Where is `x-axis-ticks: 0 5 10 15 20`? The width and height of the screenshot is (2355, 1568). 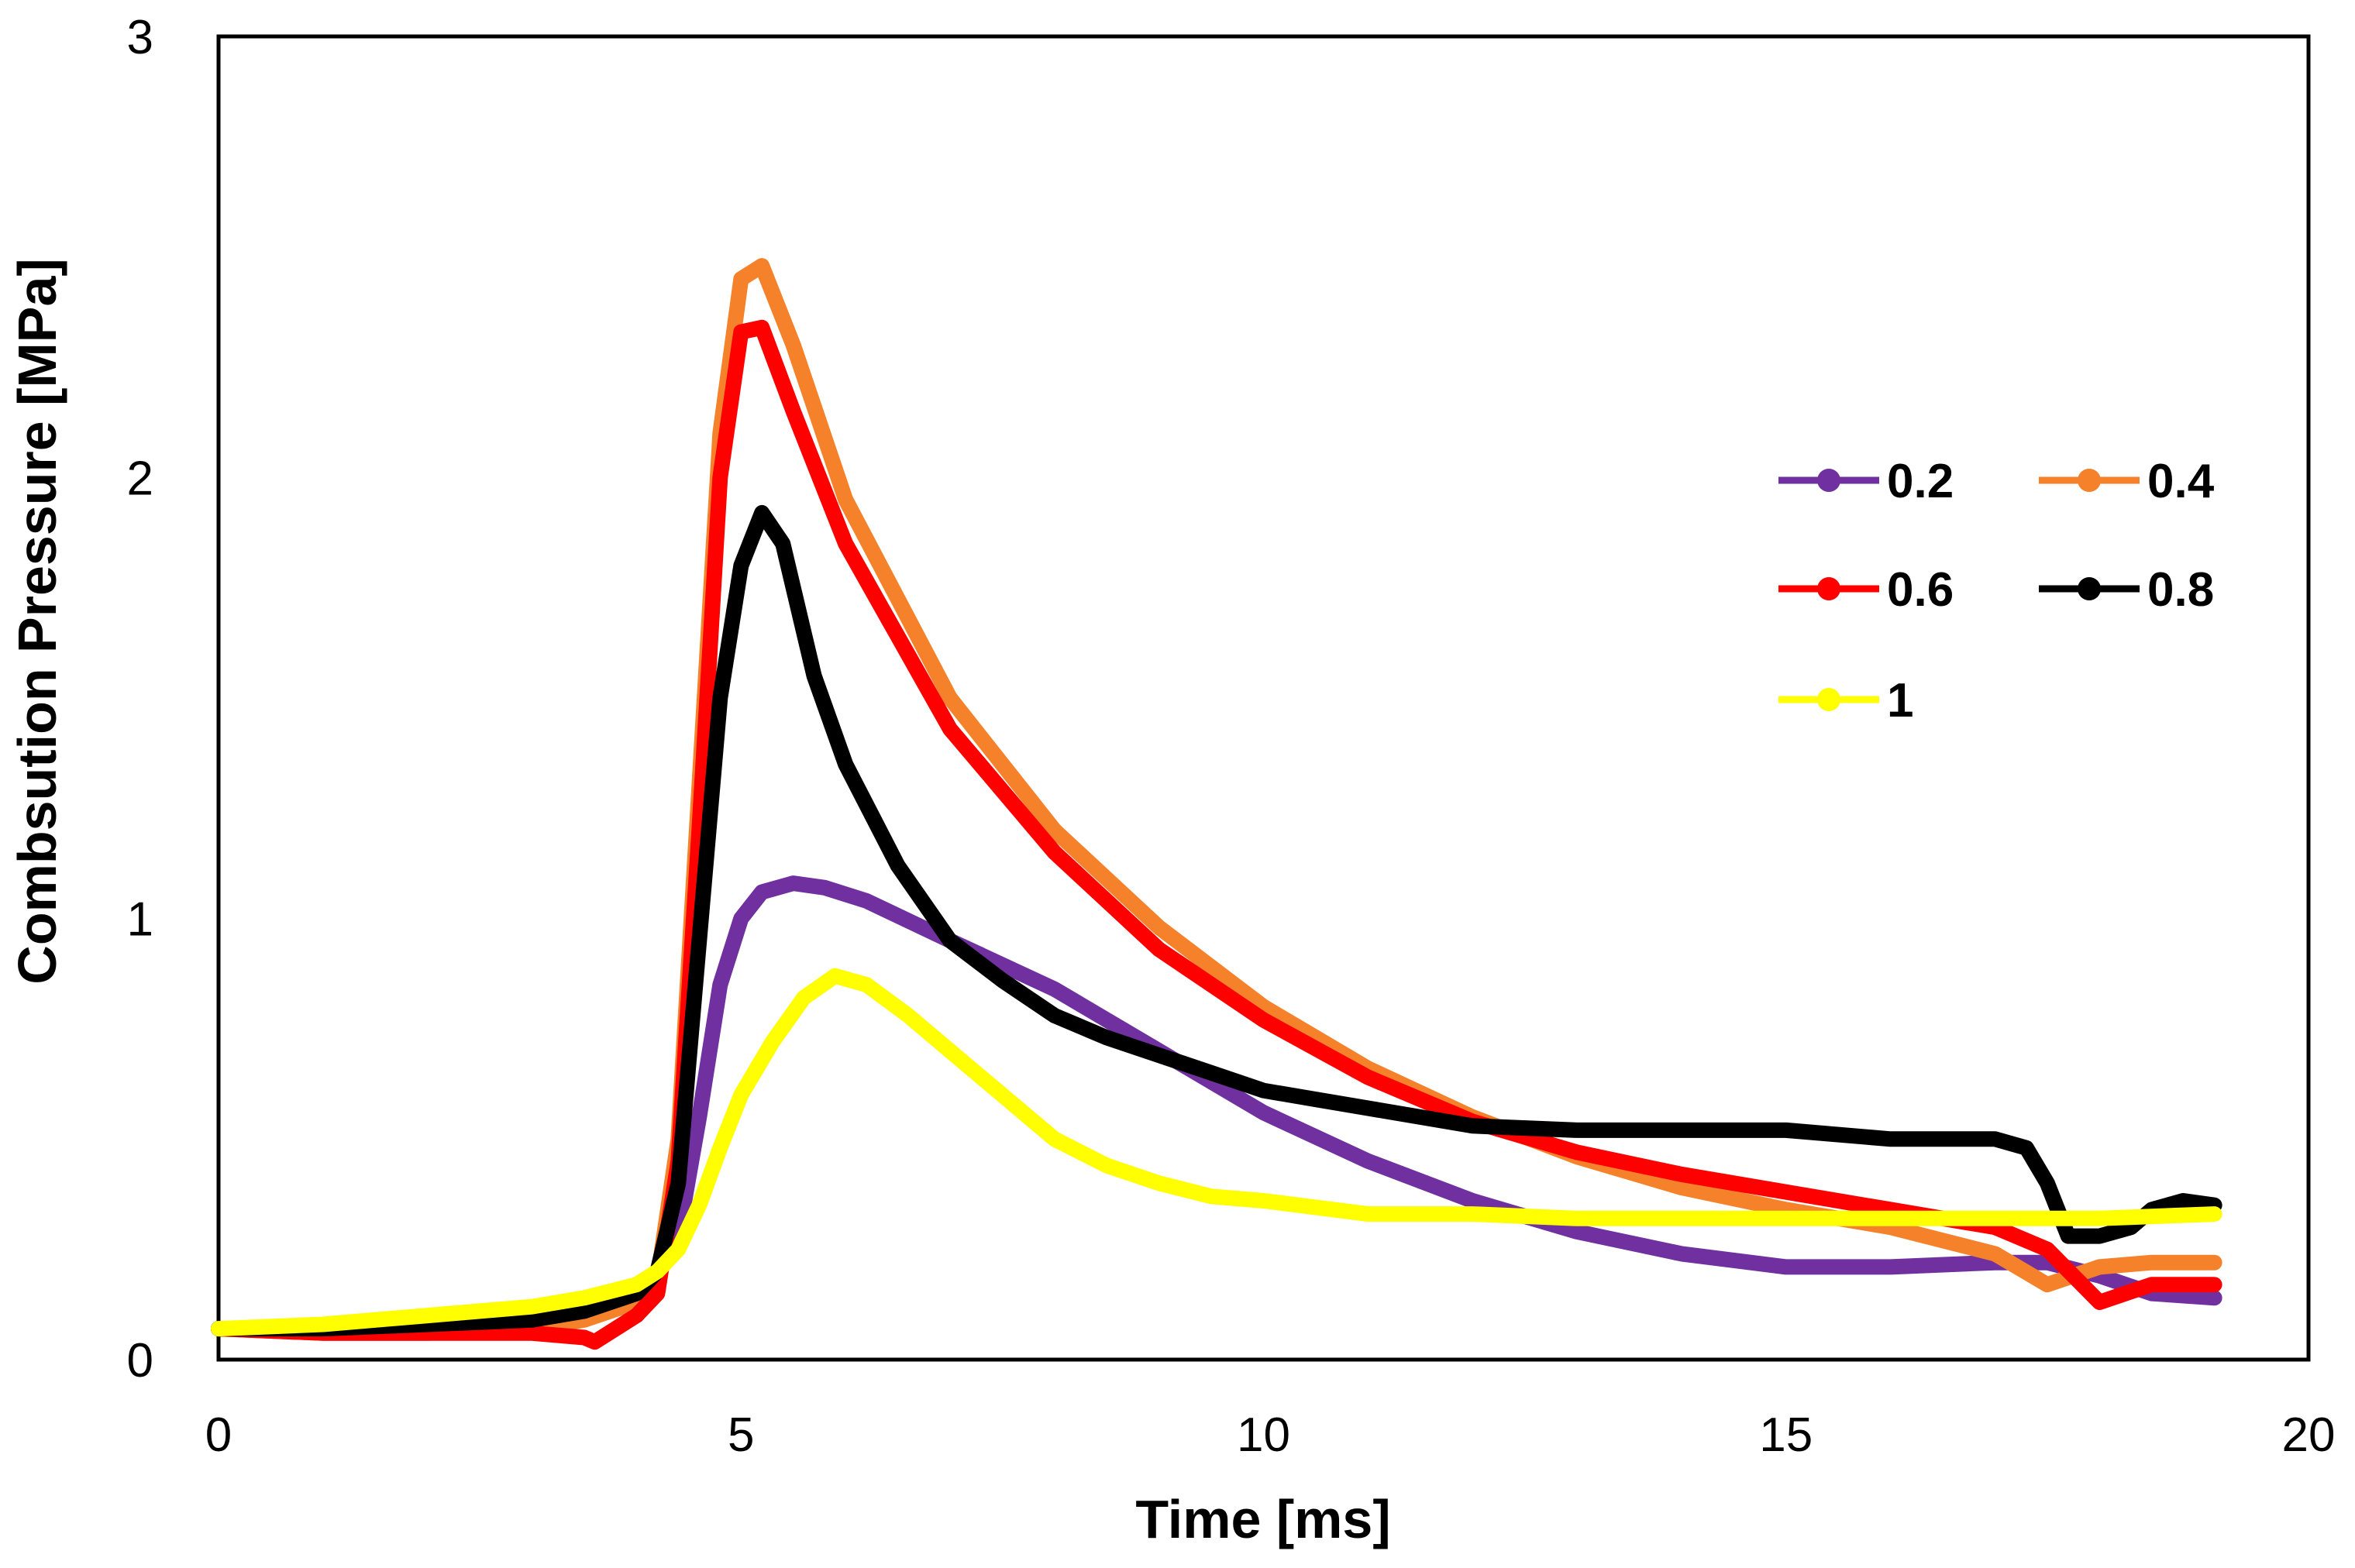
x-axis-ticks: 0 5 10 15 20 is located at coordinates (1270, 1435).